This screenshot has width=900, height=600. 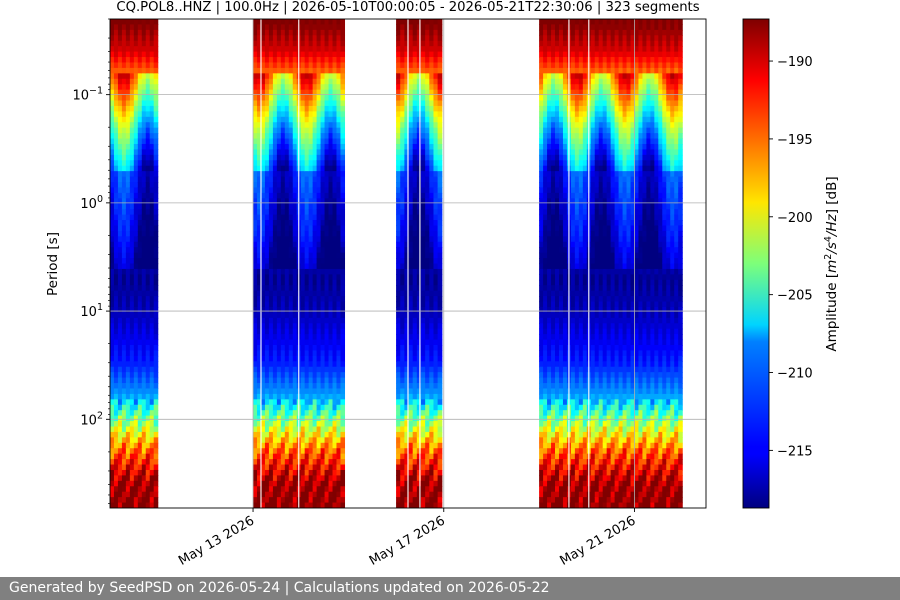 What do you see at coordinates (216, 540) in the screenshot?
I see `x-tick-label: May 13 2026` at bounding box center [216, 540].